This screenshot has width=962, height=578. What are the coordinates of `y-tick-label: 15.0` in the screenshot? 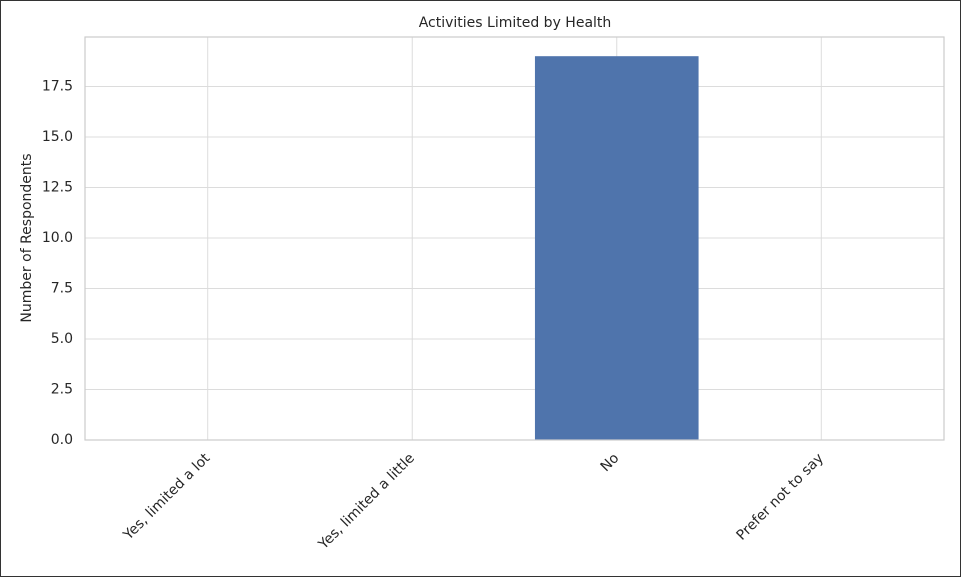 It's located at (57, 137).